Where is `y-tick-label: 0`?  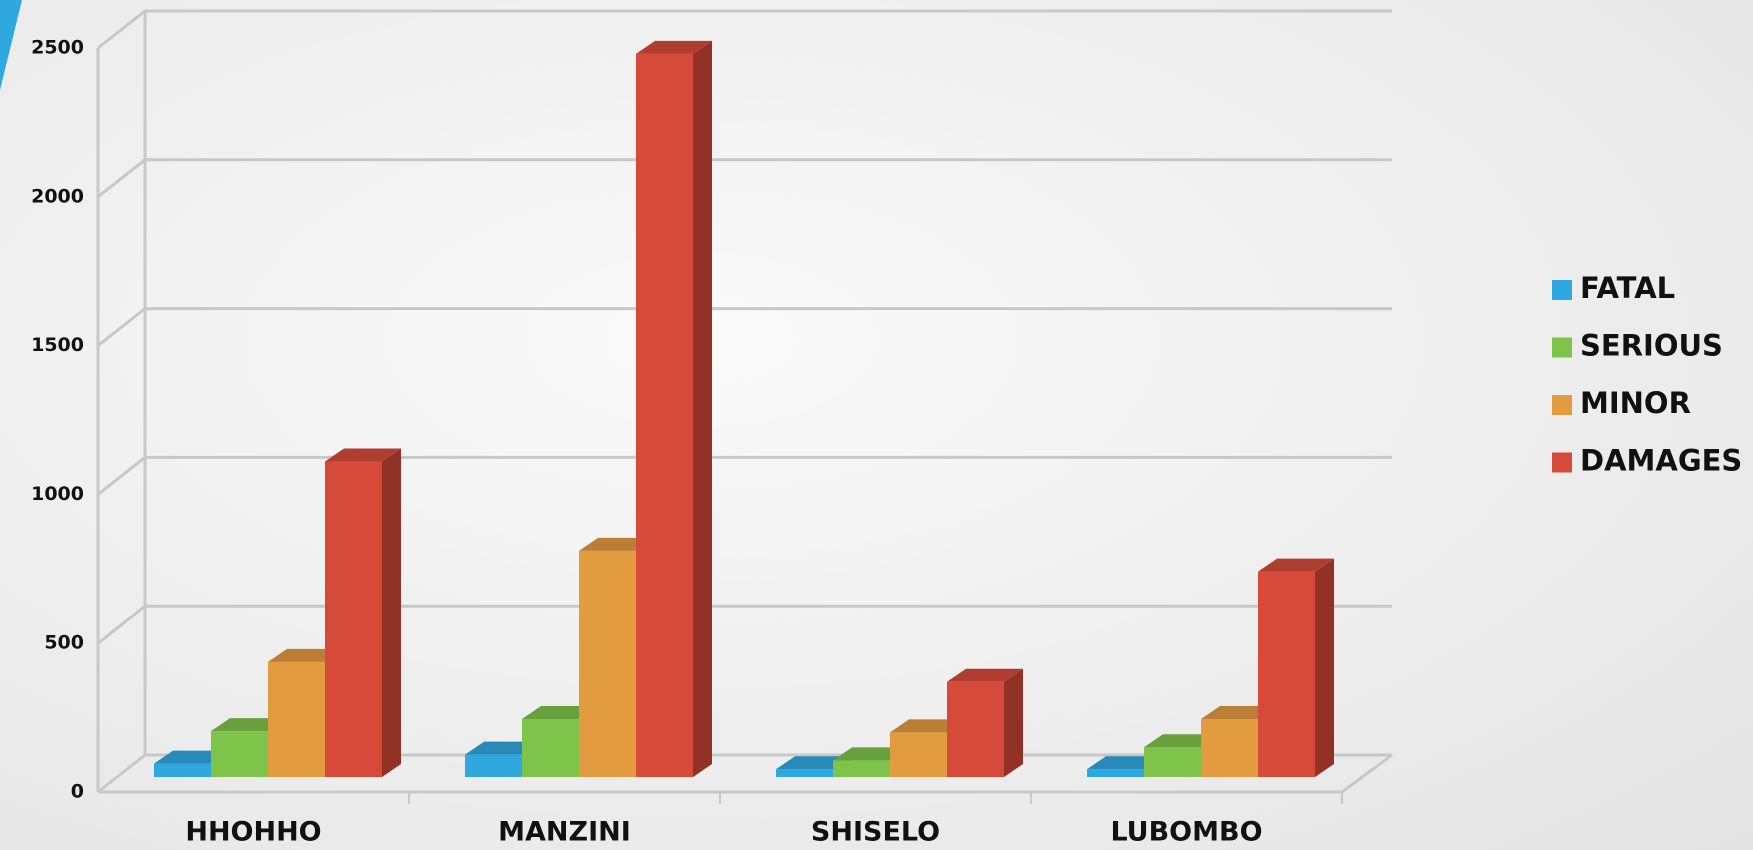 y-tick-label: 0 is located at coordinates (77, 792).